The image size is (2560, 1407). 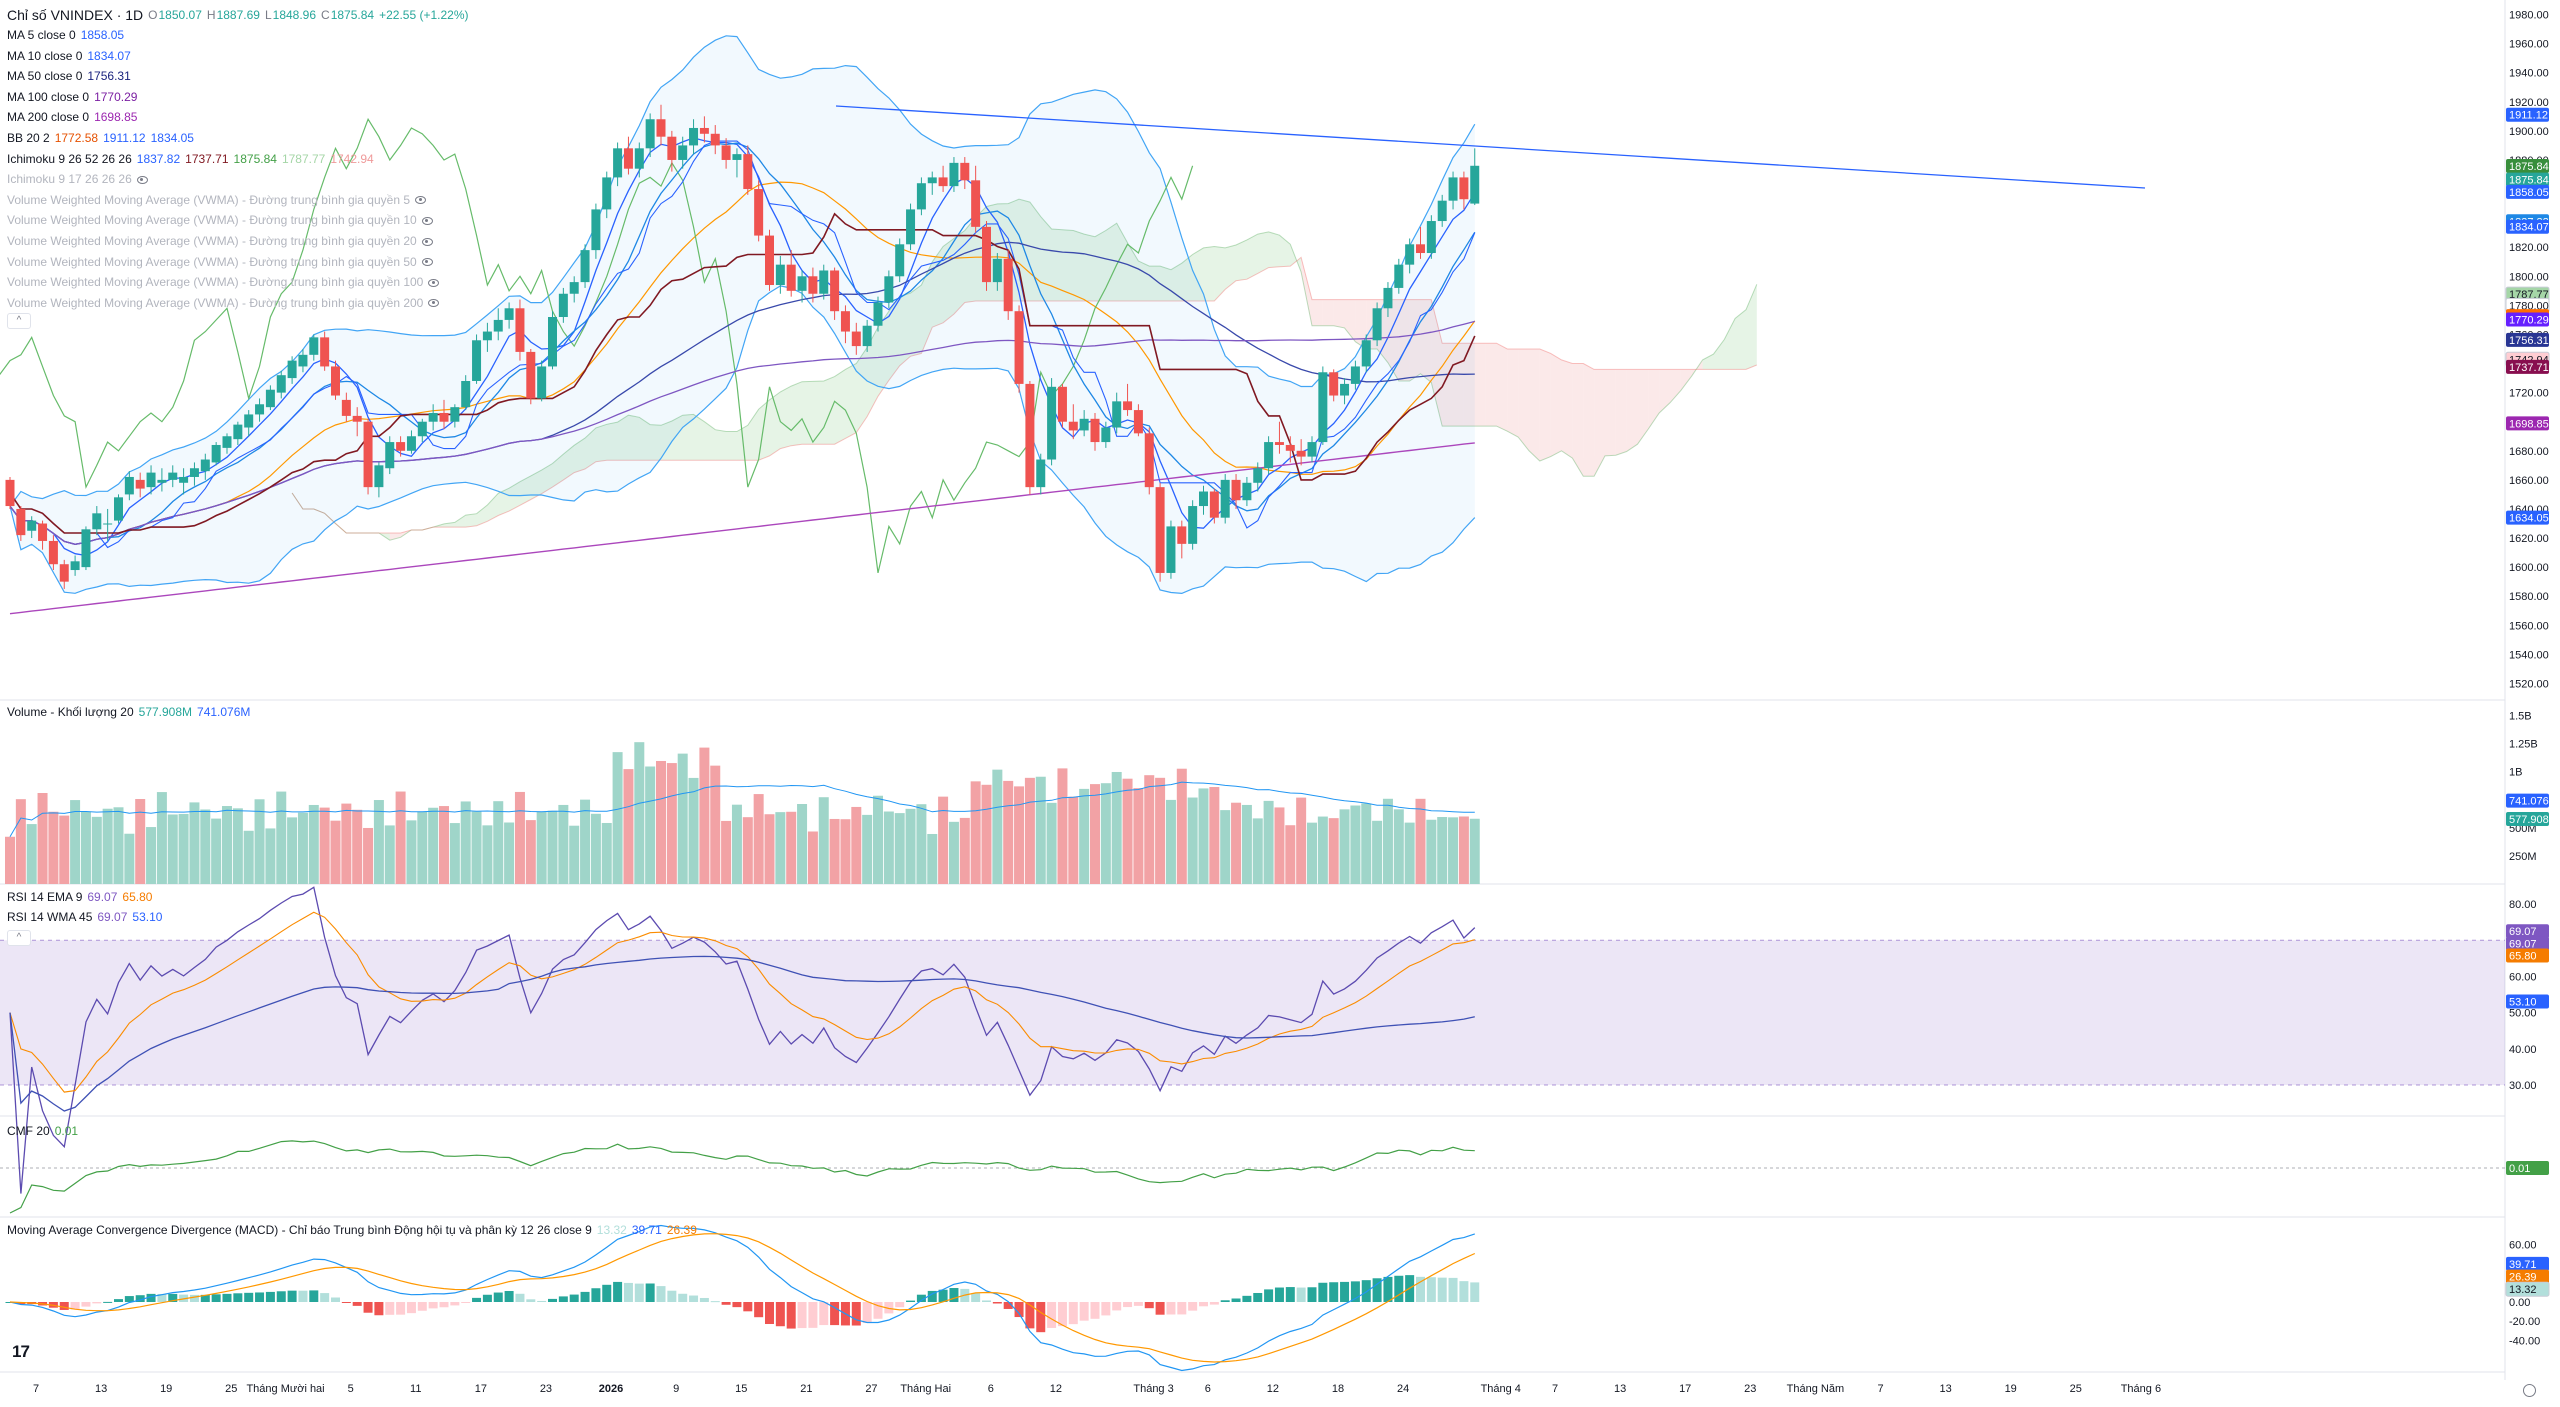 What do you see at coordinates (72, 97) in the screenshot?
I see `legend-row: MA 100 close 0 1770.29` at bounding box center [72, 97].